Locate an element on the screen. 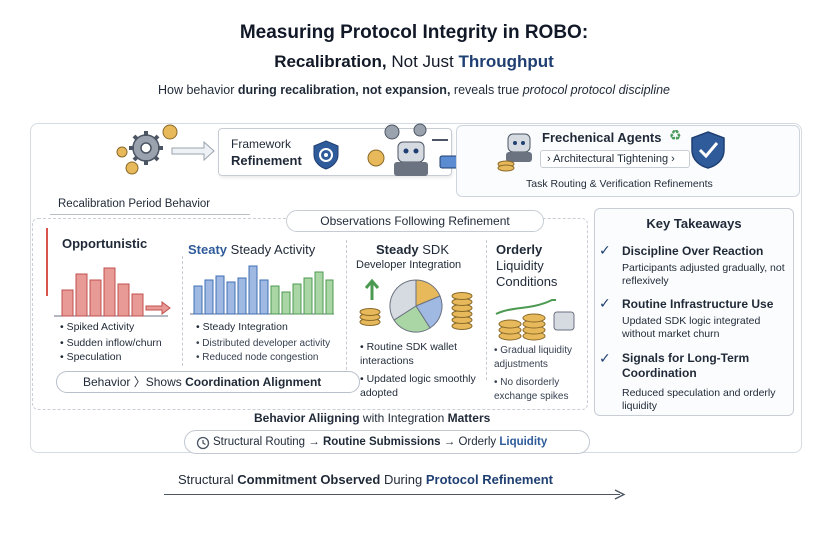 The image size is (828, 552). spiked-bars-chart is located at coordinates (112, 292).